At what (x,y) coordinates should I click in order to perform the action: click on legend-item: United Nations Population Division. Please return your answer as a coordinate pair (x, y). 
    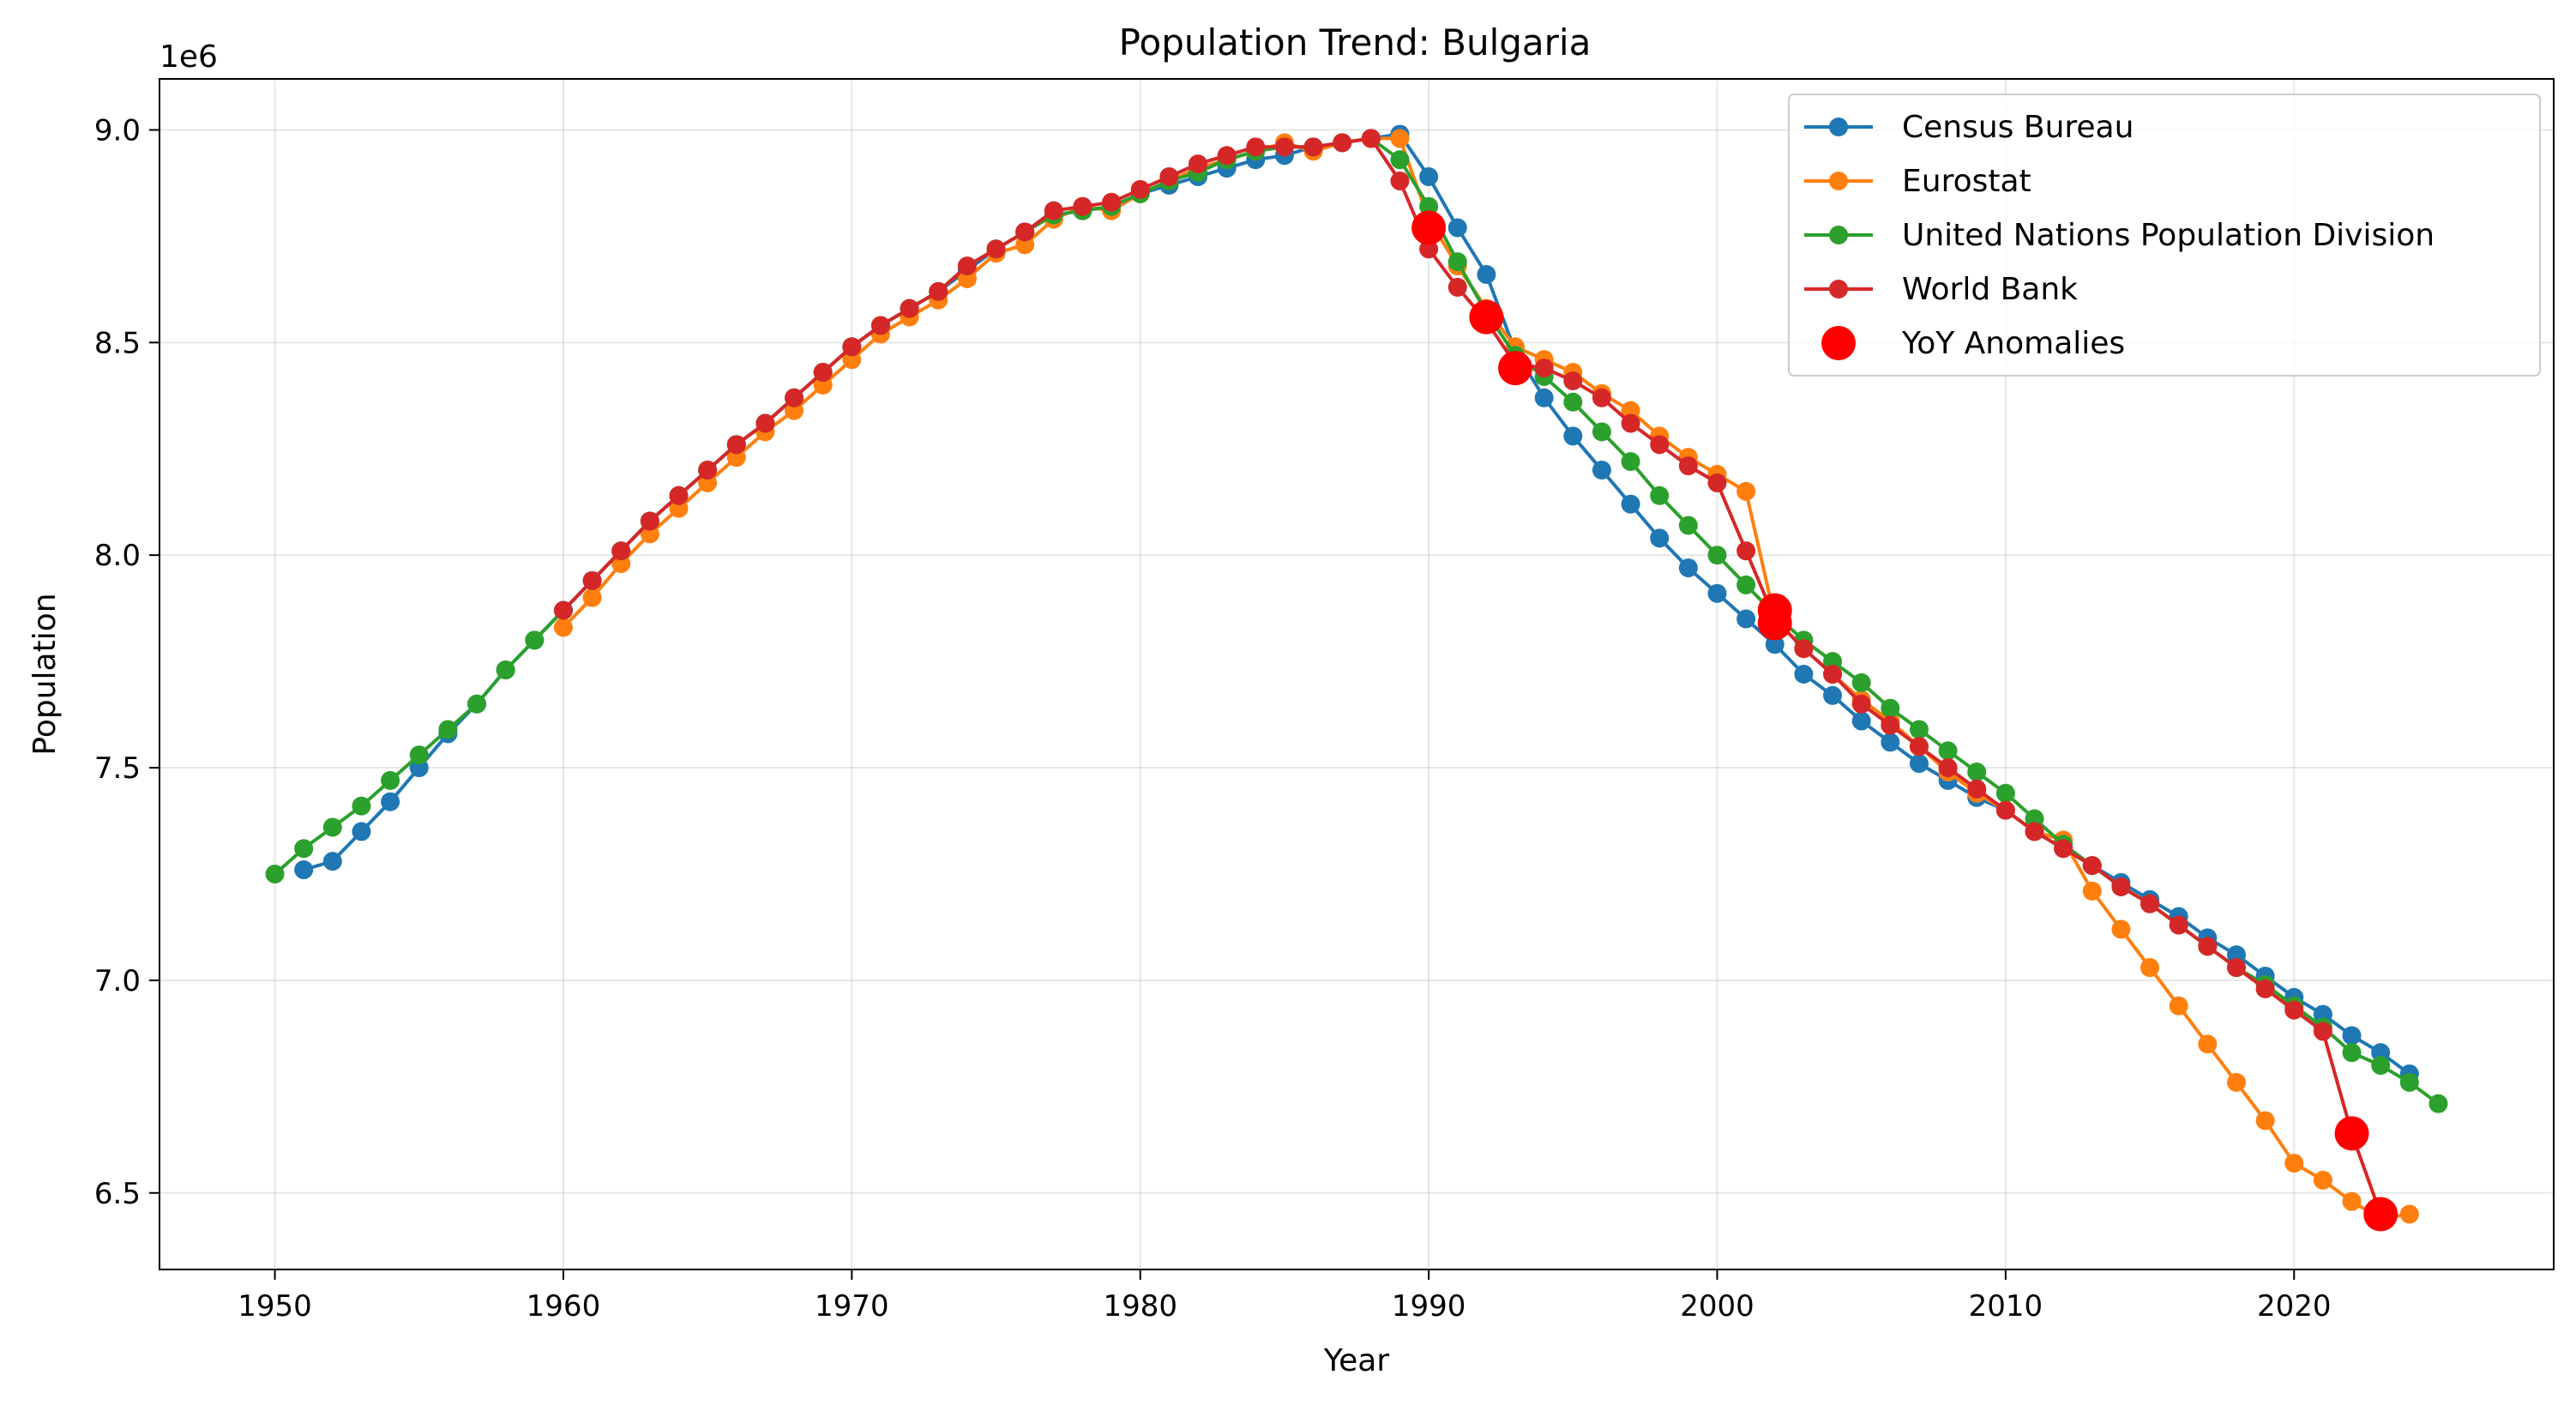
    Looking at the image, I should click on (2119, 235).